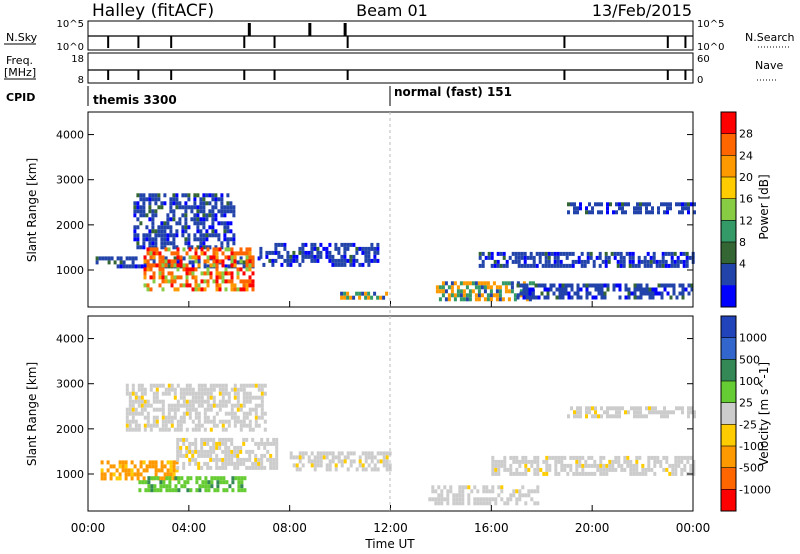 The image size is (800, 554). I want to click on beam-title: Beam 01, so click(392, 10).